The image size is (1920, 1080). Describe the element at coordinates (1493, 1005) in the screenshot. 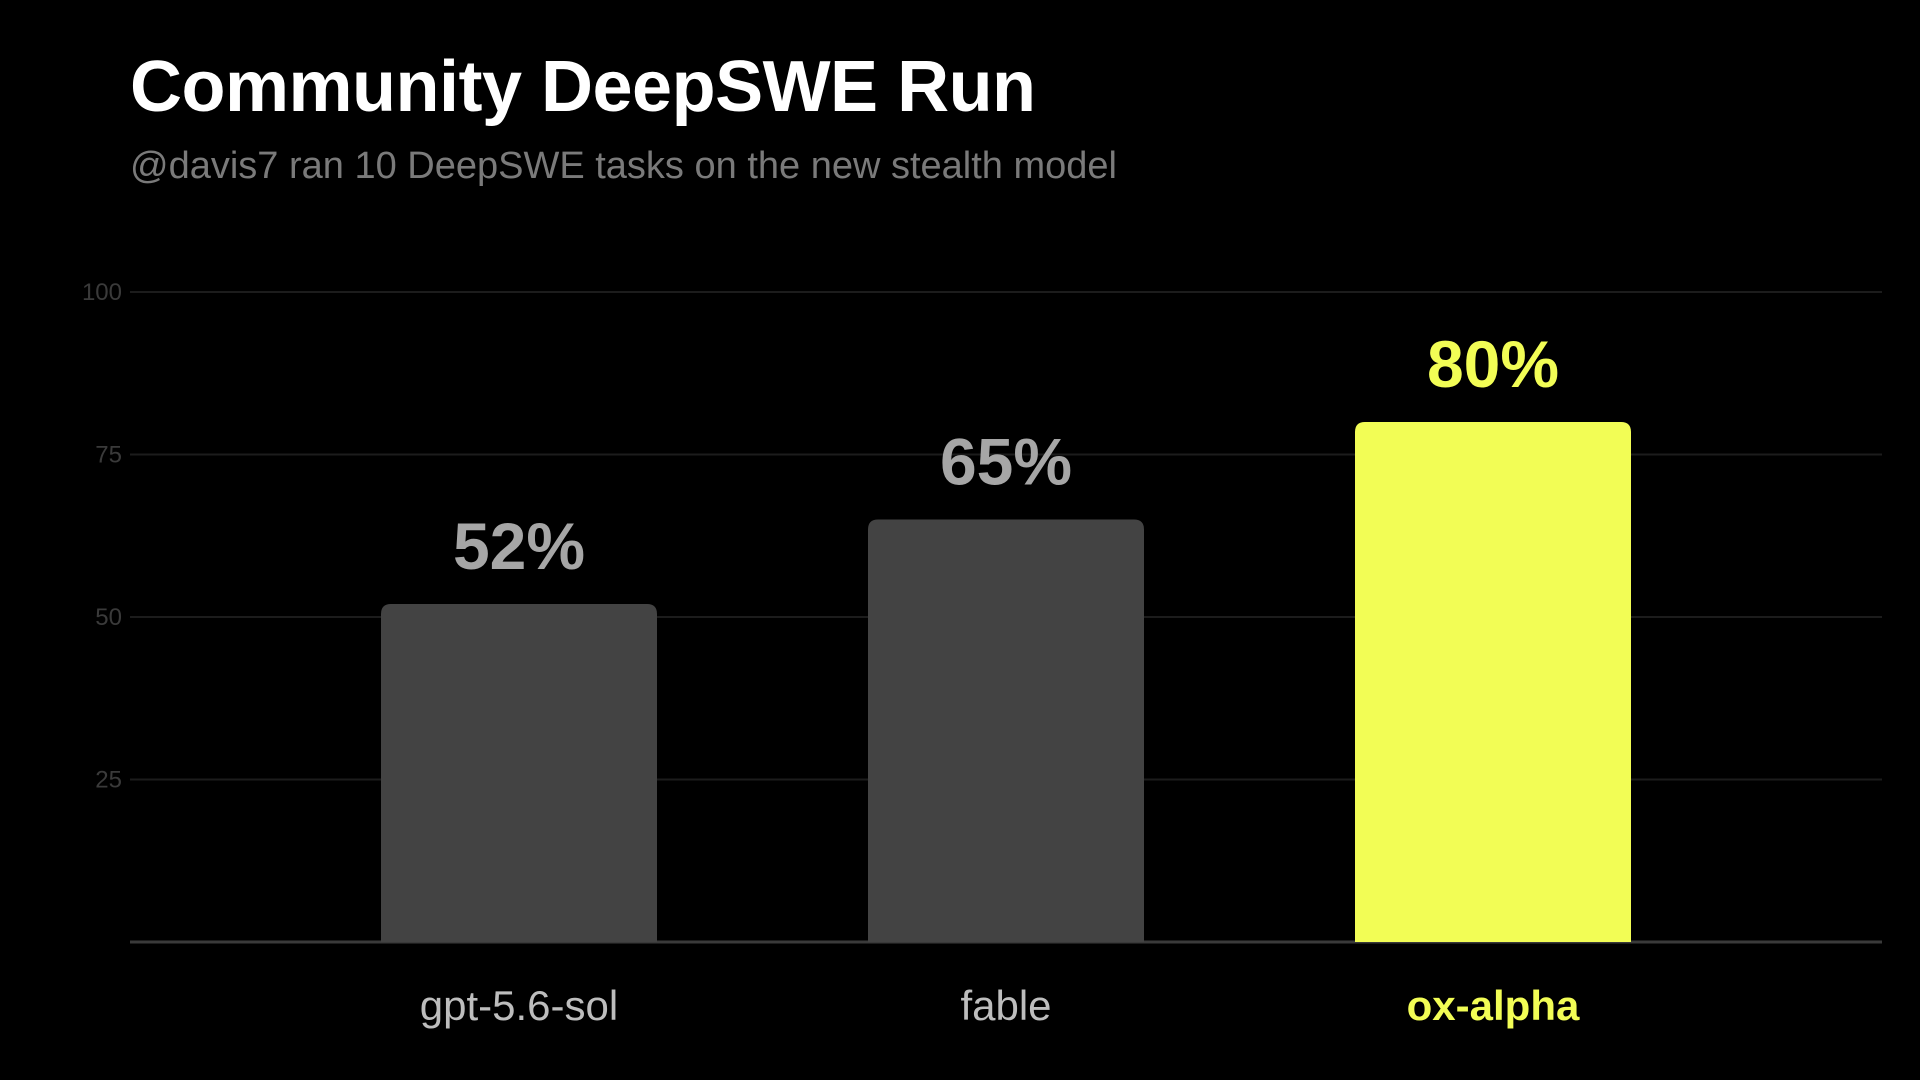

I see `category-label-ox-alpha: ox-alpha` at that location.